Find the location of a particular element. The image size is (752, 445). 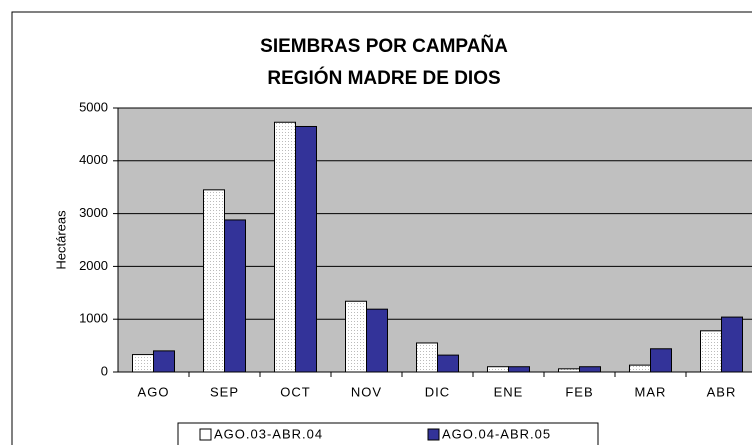

x-tick-label: FEB is located at coordinates (579, 391).